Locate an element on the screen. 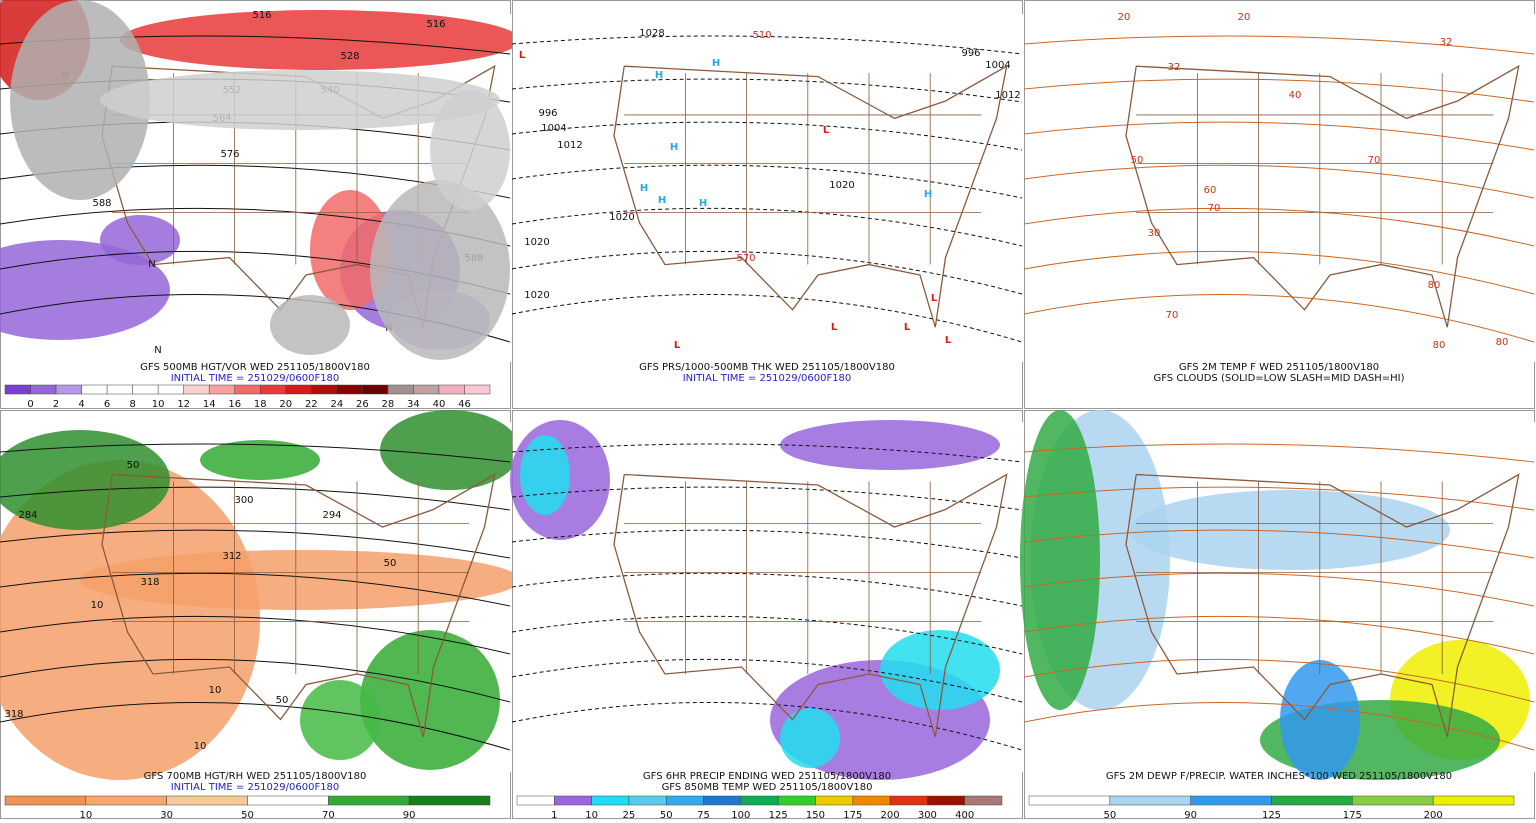  caption: GFS 2M TEMP F WED 251105/1800V180 is located at coordinates (1279, 367).